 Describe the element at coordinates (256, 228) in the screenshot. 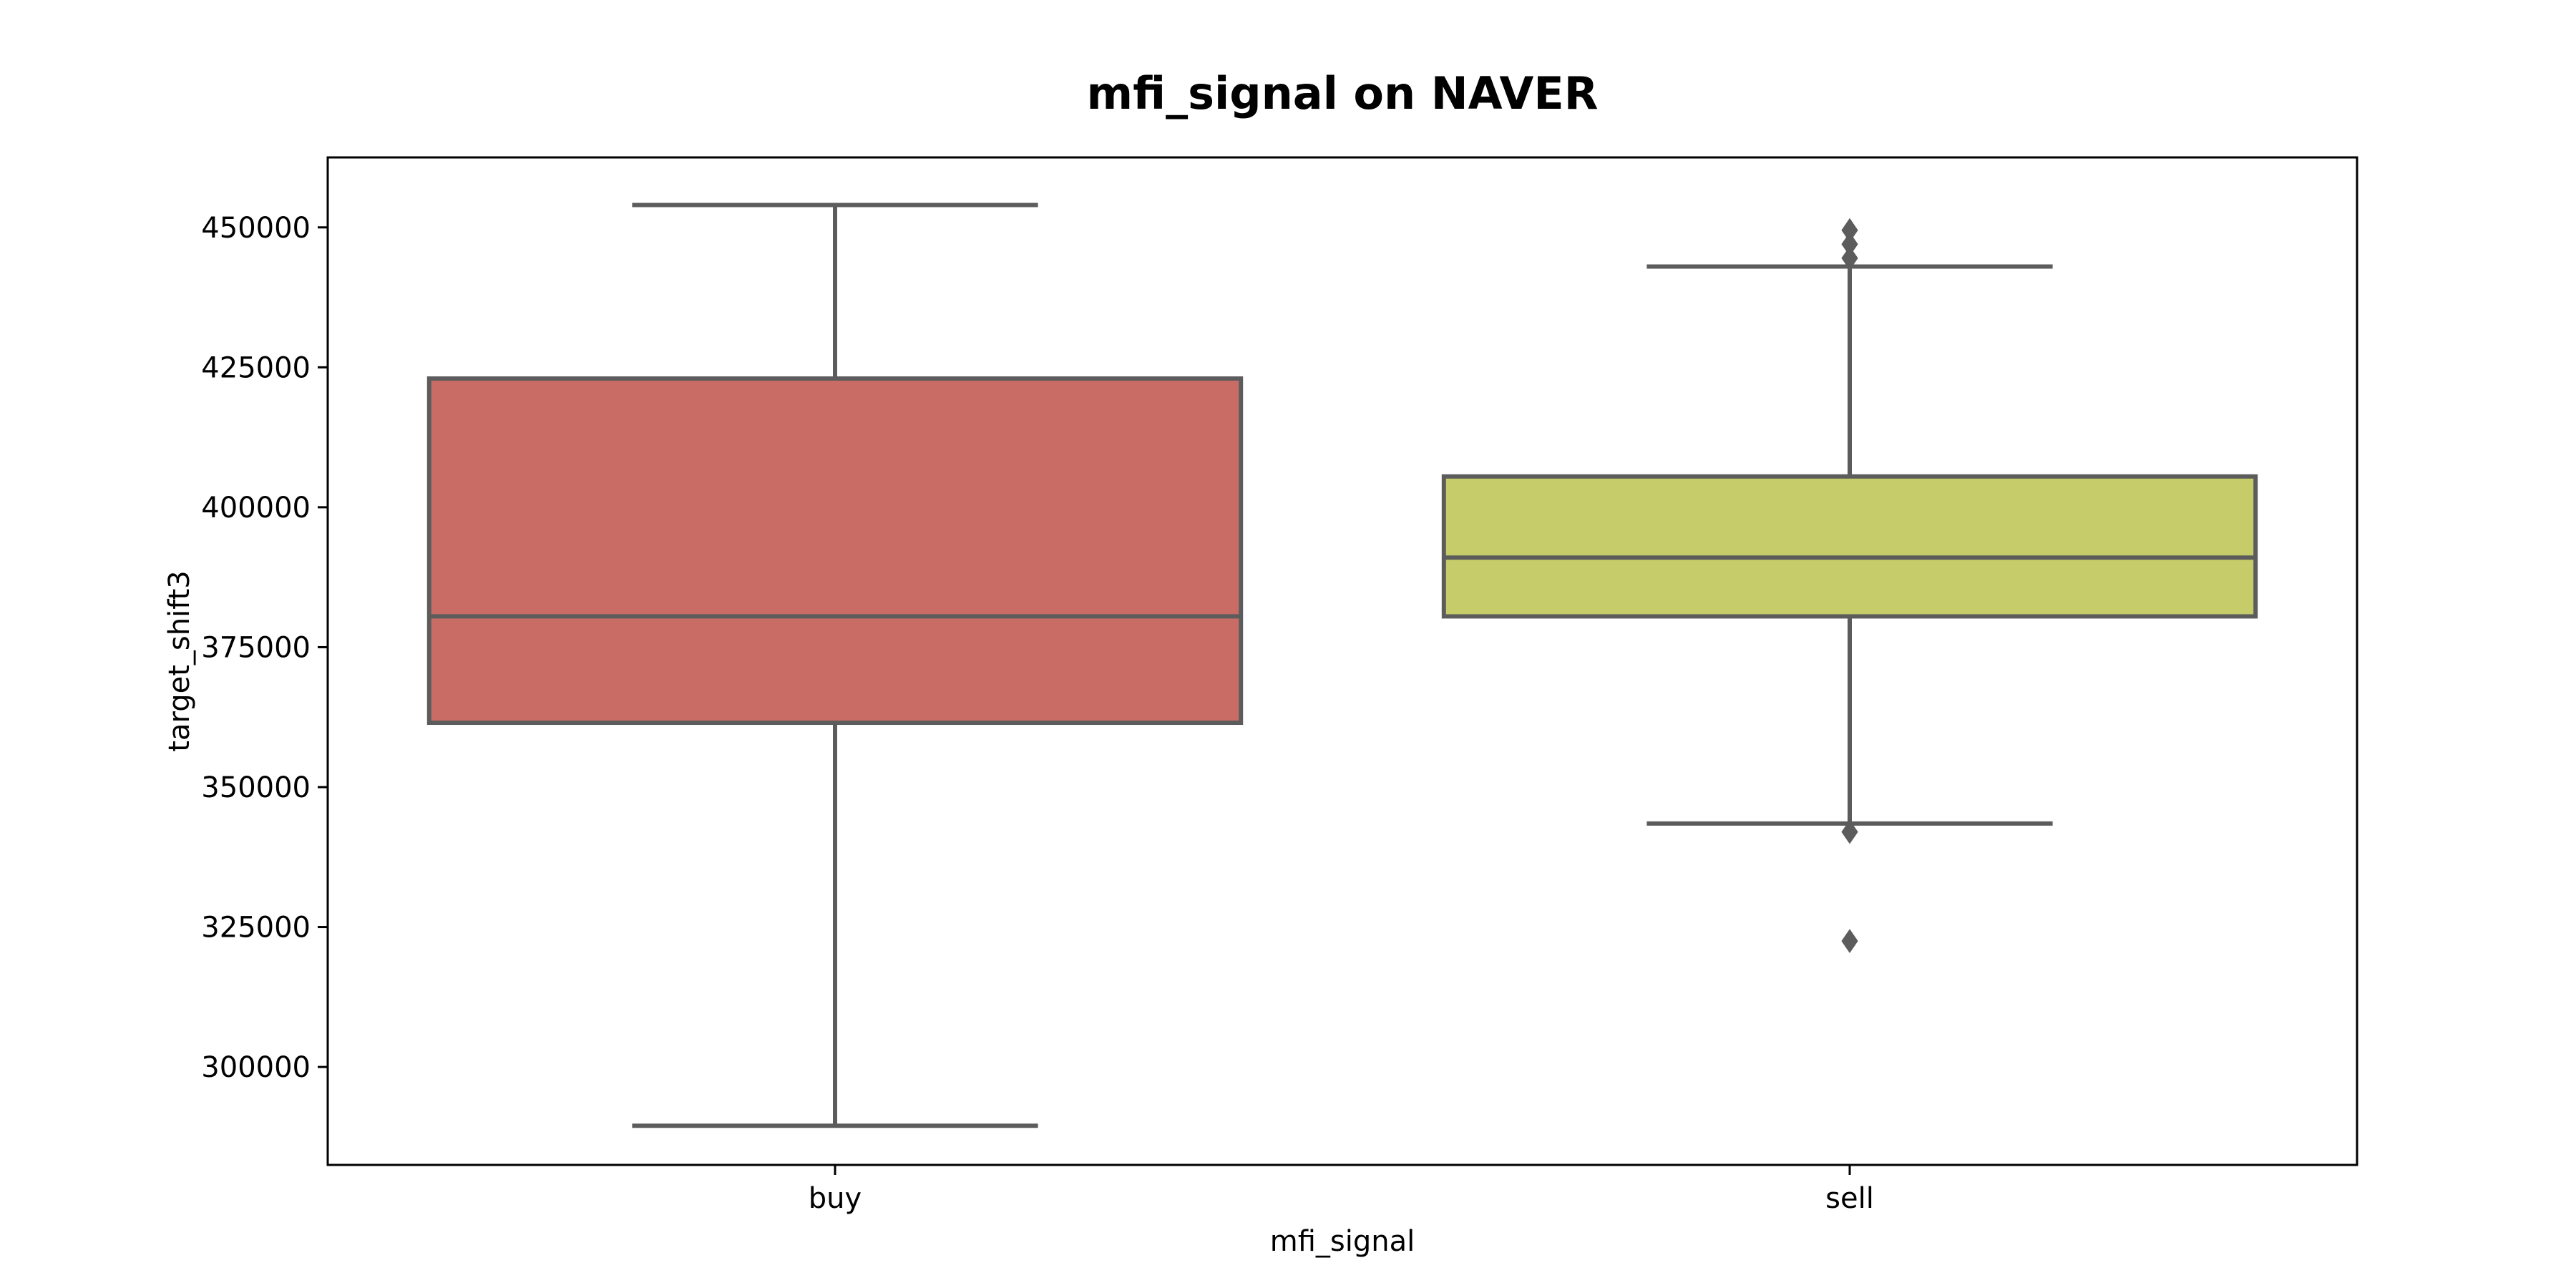

I see `y-tick-label: 450000` at that location.